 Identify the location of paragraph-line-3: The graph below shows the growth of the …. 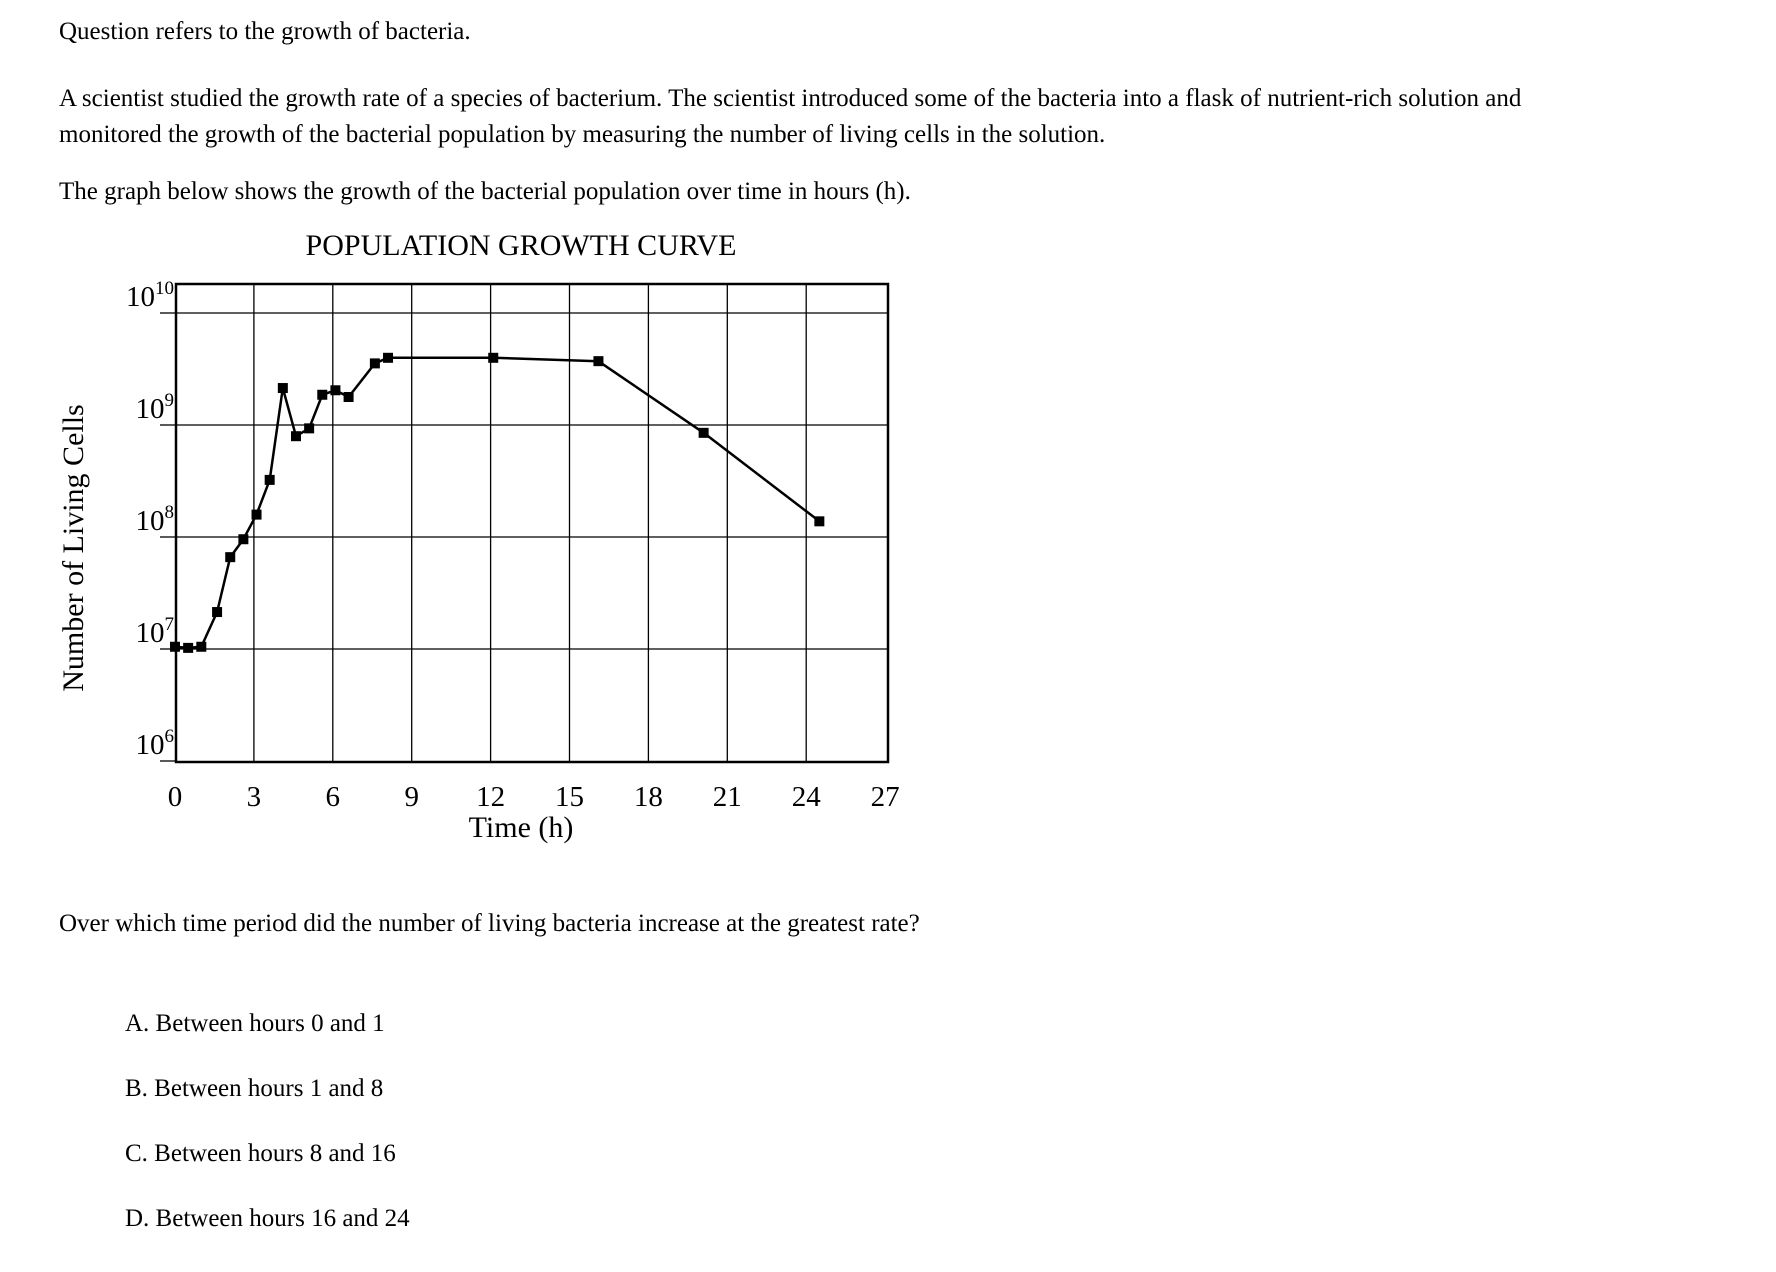
(485, 191).